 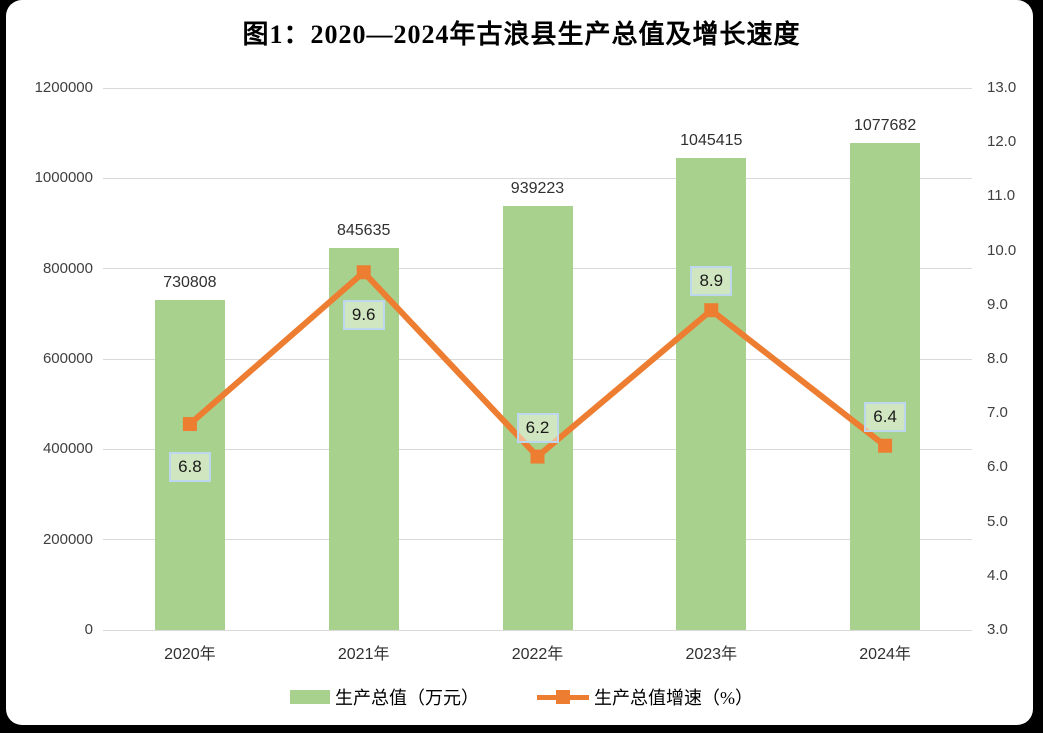 What do you see at coordinates (521, 34) in the screenshot?
I see `chart-title: 图1：2020—2024年古浪县生产总值及增长速度` at bounding box center [521, 34].